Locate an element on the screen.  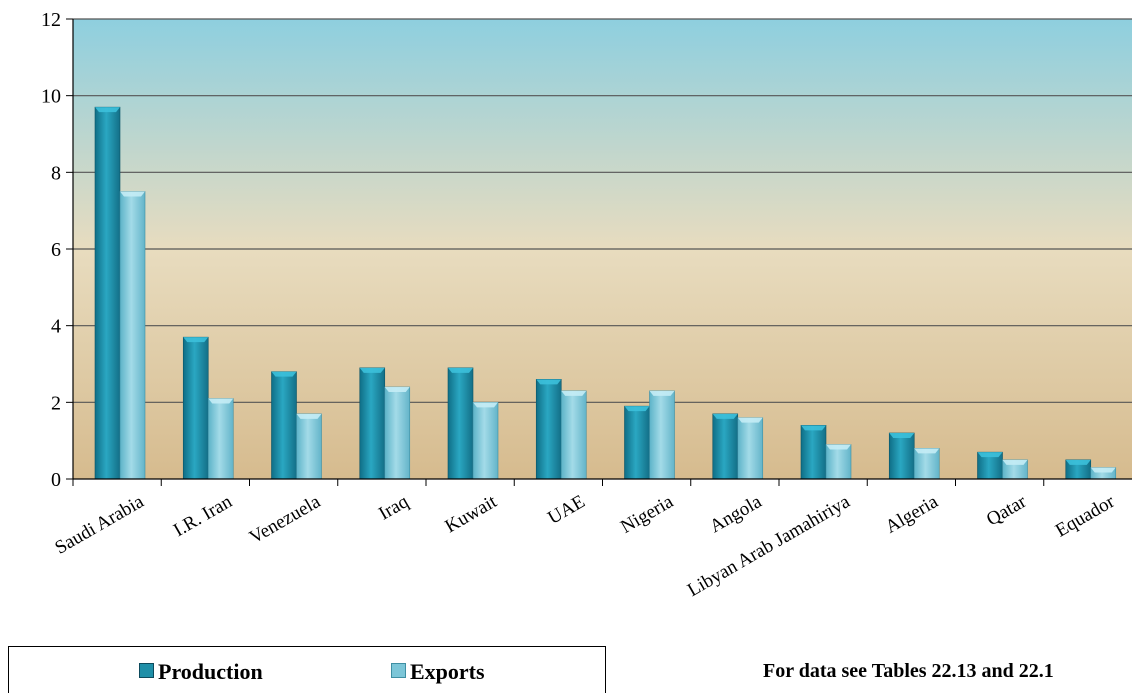
x-category-label: Algeria is located at coordinates (912, 514).